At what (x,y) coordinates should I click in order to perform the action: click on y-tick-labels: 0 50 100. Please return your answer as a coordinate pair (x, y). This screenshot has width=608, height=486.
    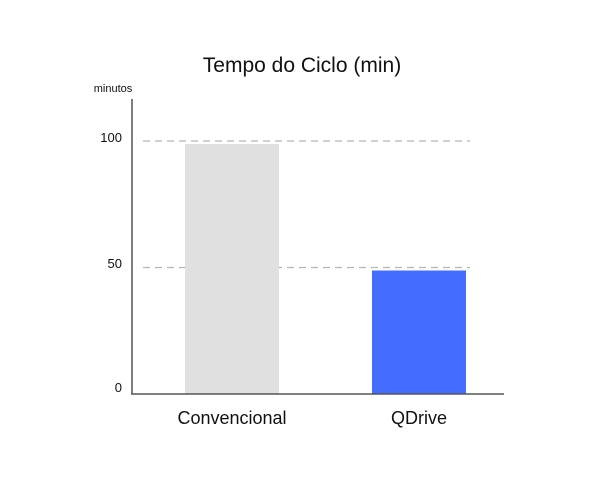
    Looking at the image, I should click on (111, 262).